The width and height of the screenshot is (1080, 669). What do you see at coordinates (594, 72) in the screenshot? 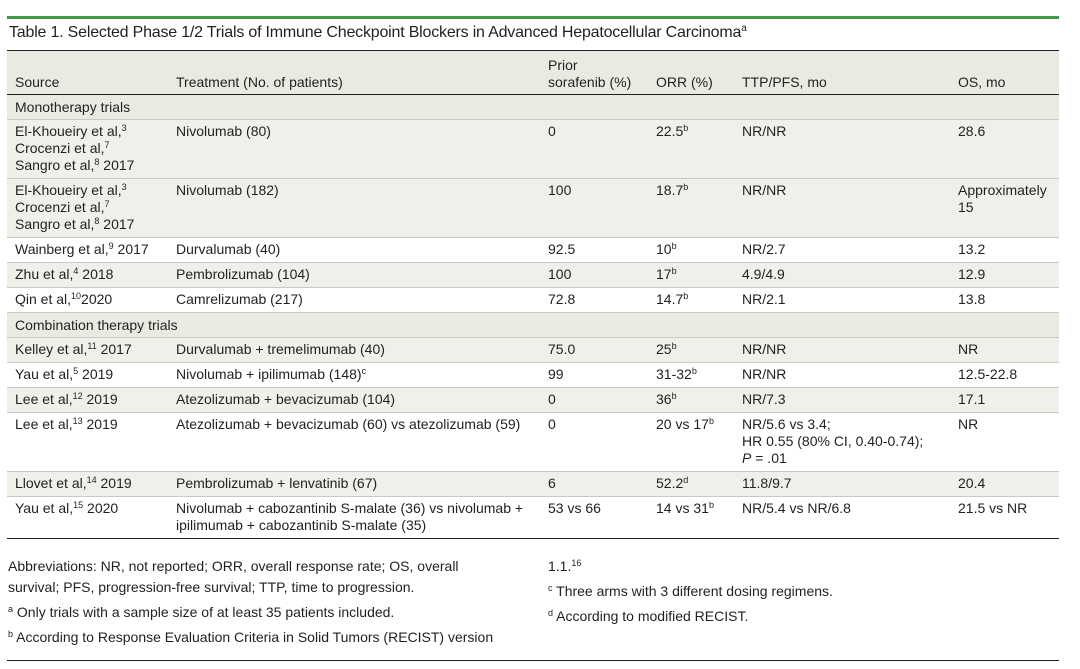
I see `header-prior-sorafenib: Prior sorafenib (%)` at bounding box center [594, 72].